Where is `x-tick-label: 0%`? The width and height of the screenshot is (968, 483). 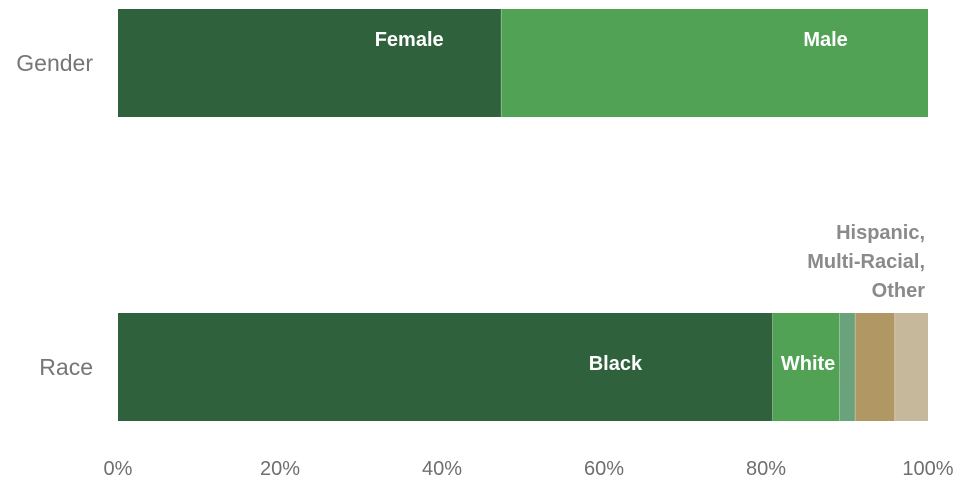
x-tick-label: 0% is located at coordinates (118, 469).